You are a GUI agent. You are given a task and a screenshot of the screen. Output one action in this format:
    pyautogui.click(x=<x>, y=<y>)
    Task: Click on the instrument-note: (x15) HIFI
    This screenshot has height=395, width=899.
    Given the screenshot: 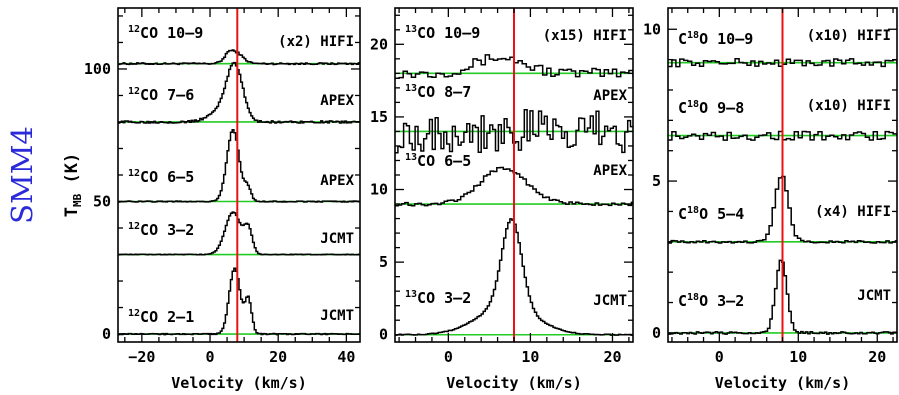 What is the action you would take?
    pyautogui.click(x=585, y=36)
    